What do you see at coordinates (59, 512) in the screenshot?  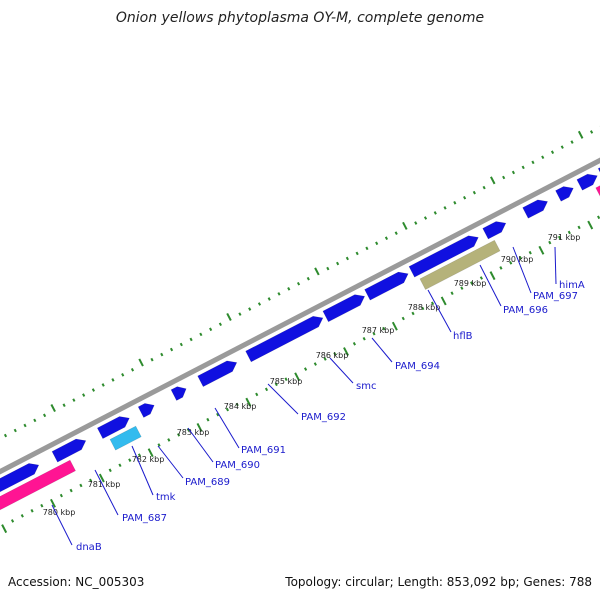 I see `kbp-marker-label: 780 kbp` at bounding box center [59, 512].